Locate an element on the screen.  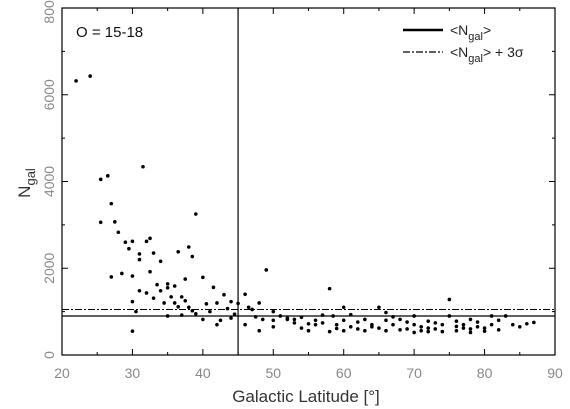
y-tick-label: 6000 is located at coordinates (49, 94).